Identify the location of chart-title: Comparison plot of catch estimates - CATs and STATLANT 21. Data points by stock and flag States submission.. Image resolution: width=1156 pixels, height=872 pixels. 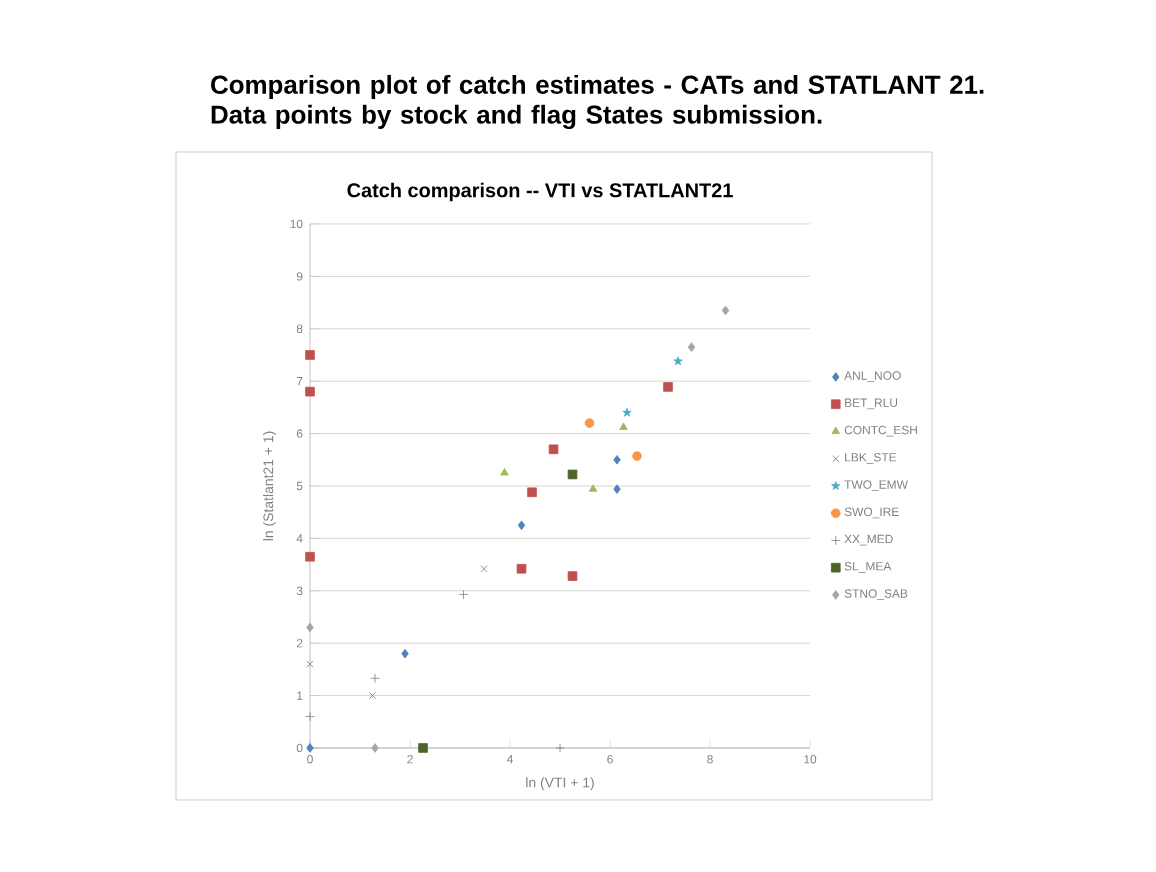
(597, 102).